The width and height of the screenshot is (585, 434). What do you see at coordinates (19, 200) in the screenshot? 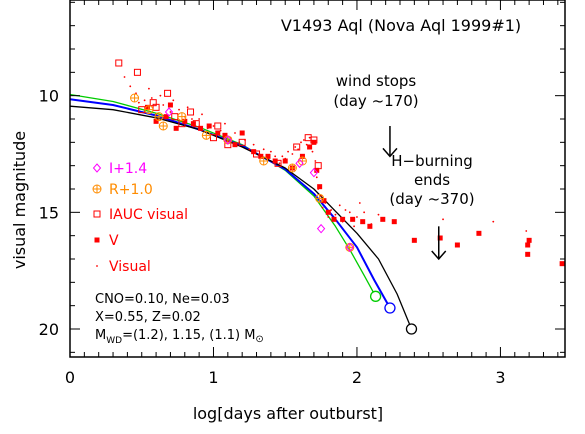
I see `y-axis-label: visual magnitude` at bounding box center [19, 200].